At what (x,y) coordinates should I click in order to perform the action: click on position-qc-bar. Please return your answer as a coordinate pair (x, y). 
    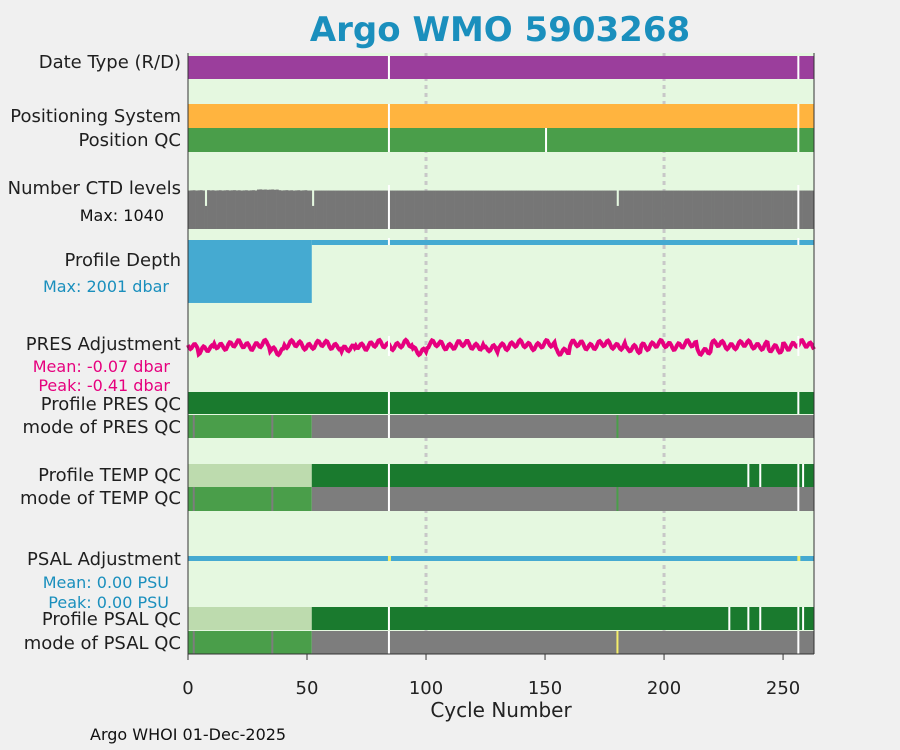
    Looking at the image, I should click on (501, 140).